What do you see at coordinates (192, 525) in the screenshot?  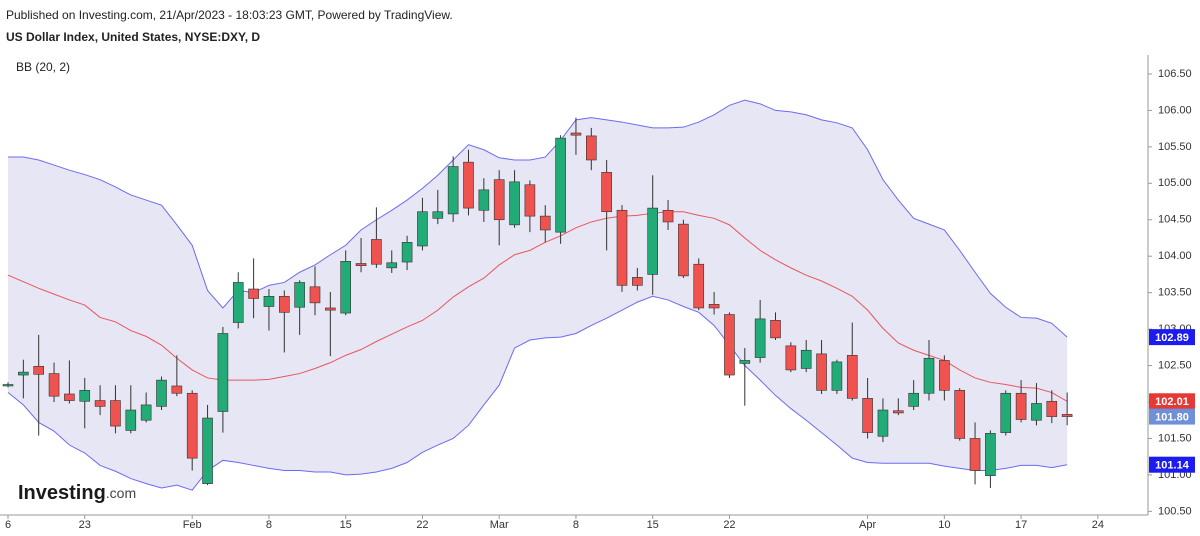 I see `x-tick-label: Feb` at bounding box center [192, 525].